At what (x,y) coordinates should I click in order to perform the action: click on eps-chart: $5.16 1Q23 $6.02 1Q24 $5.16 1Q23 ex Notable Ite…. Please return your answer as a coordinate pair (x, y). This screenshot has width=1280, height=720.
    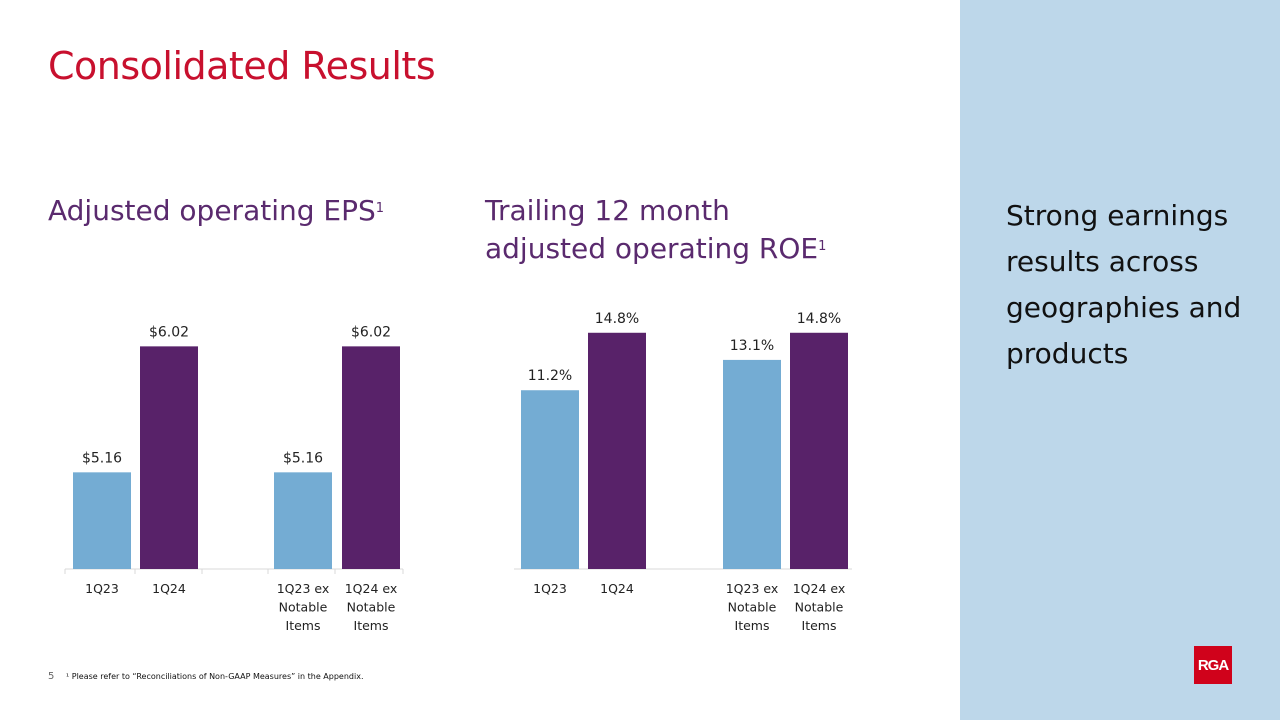
    Looking at the image, I should click on (234, 478).